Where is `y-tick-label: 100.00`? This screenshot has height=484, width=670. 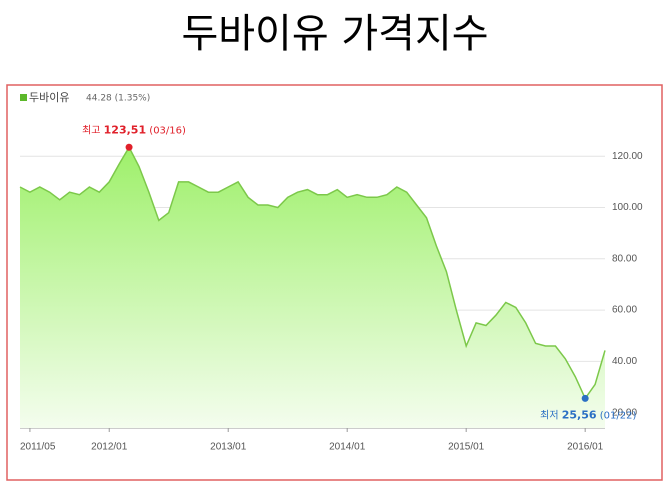 y-tick-label: 100.00 is located at coordinates (627, 207).